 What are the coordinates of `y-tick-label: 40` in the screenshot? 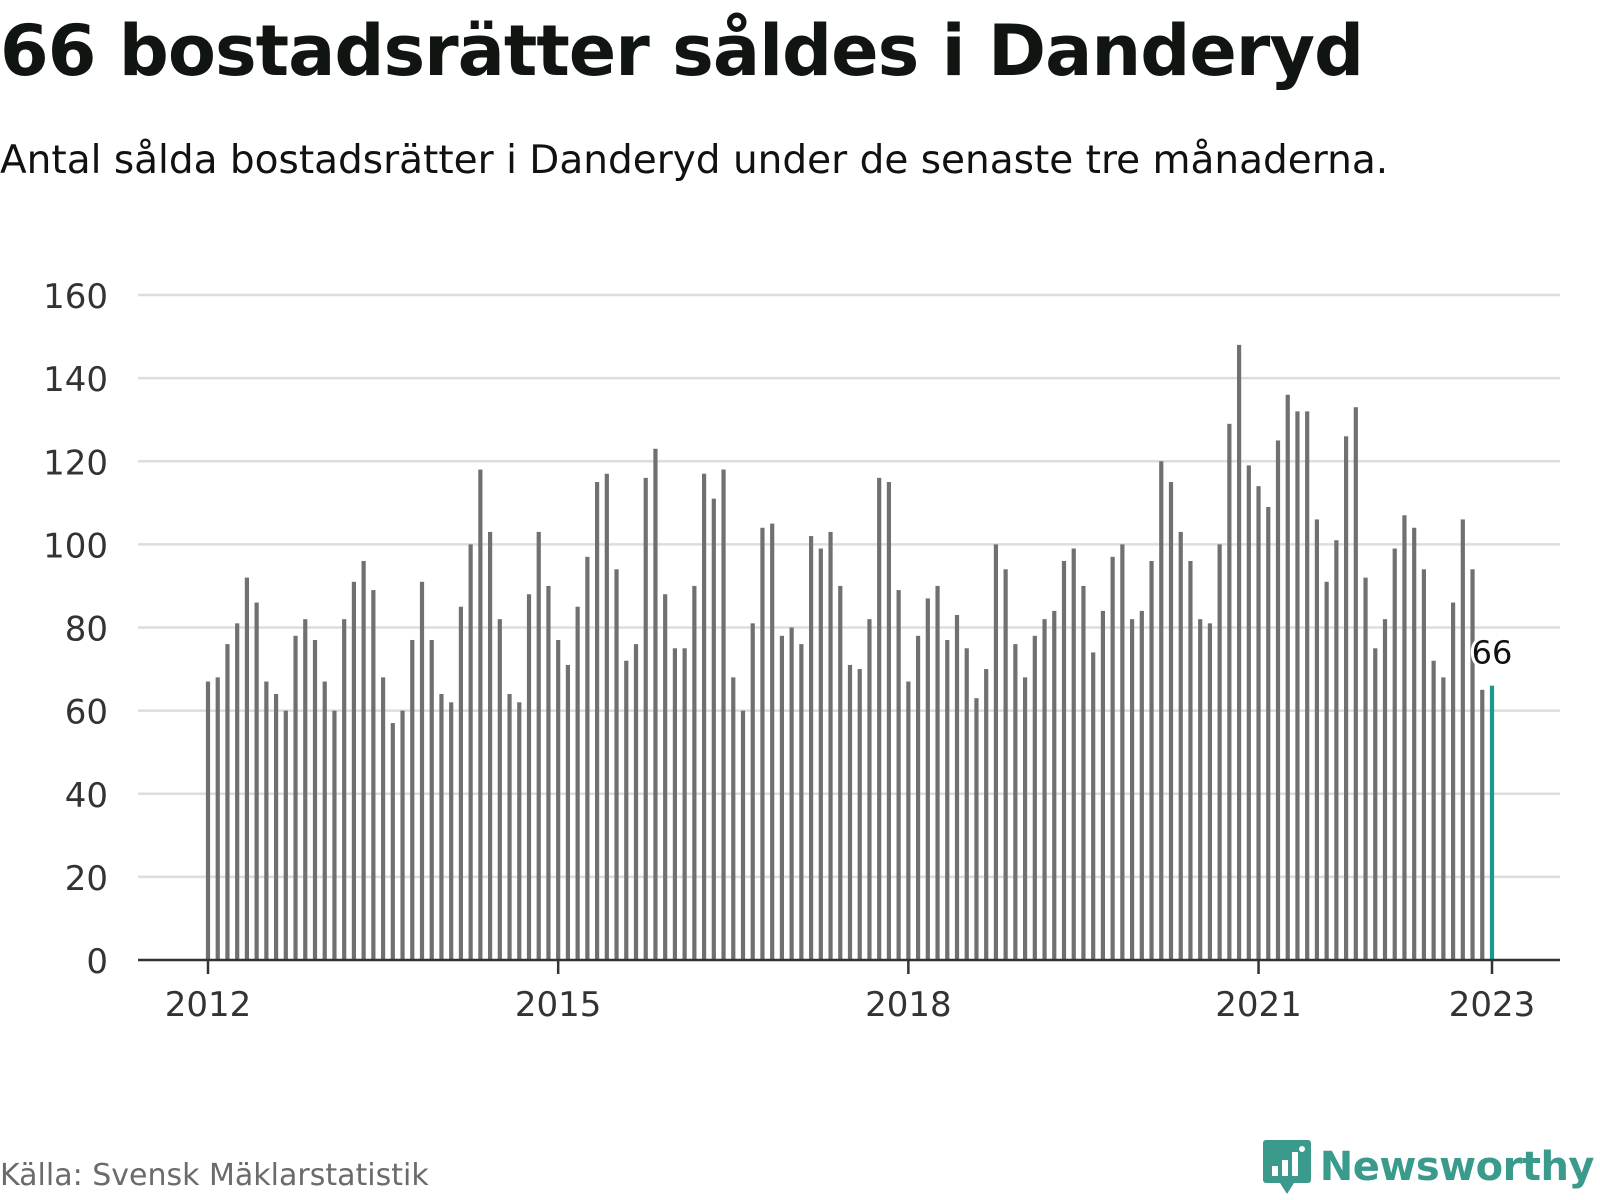 It's located at (86, 796).